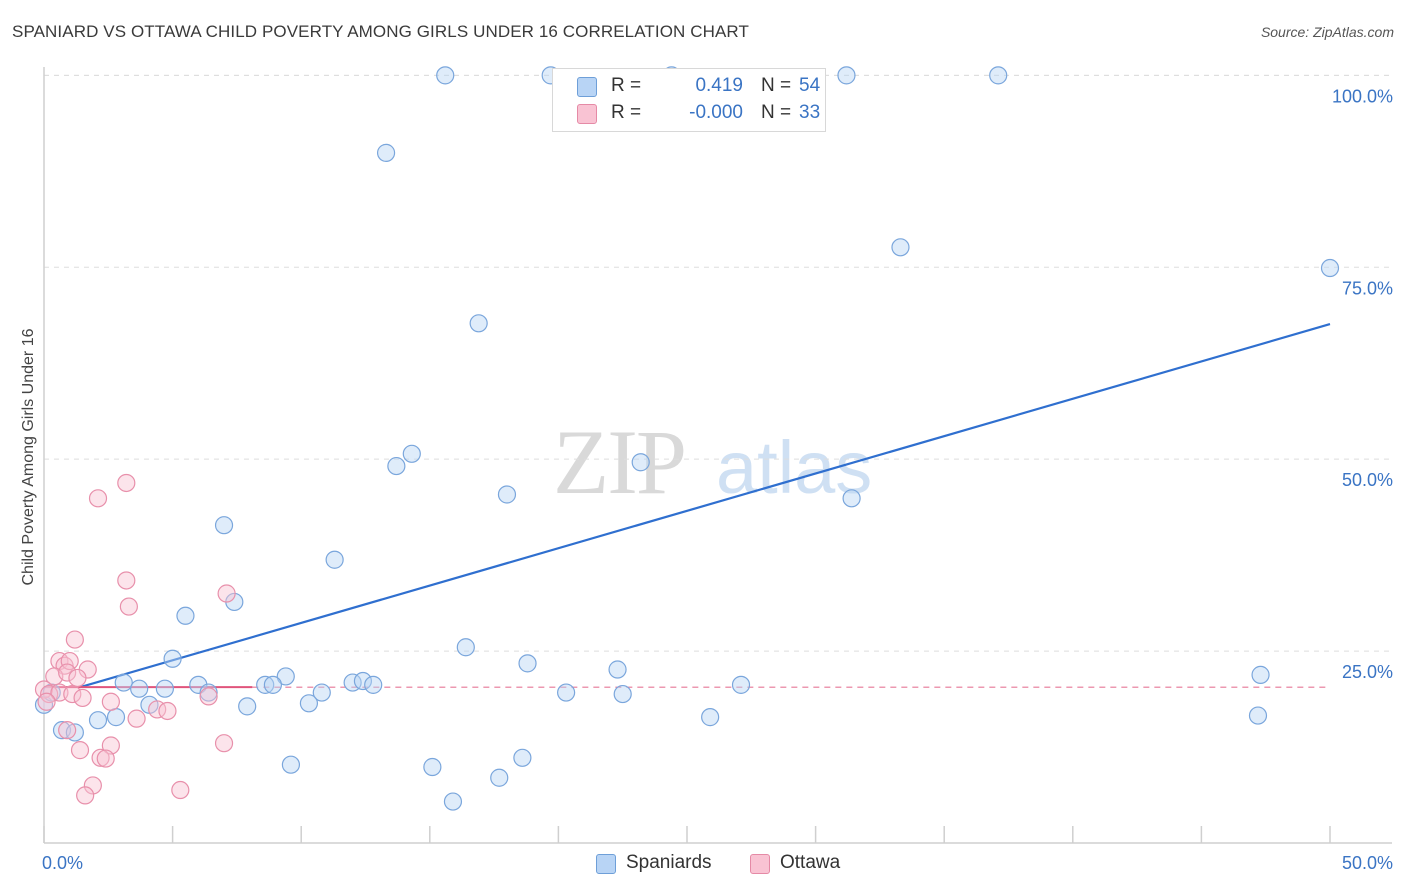 The width and height of the screenshot is (1406, 892). I want to click on correlation-legend: R = 0.419 N = 54 R = -0.000 N = 33, so click(689, 100).